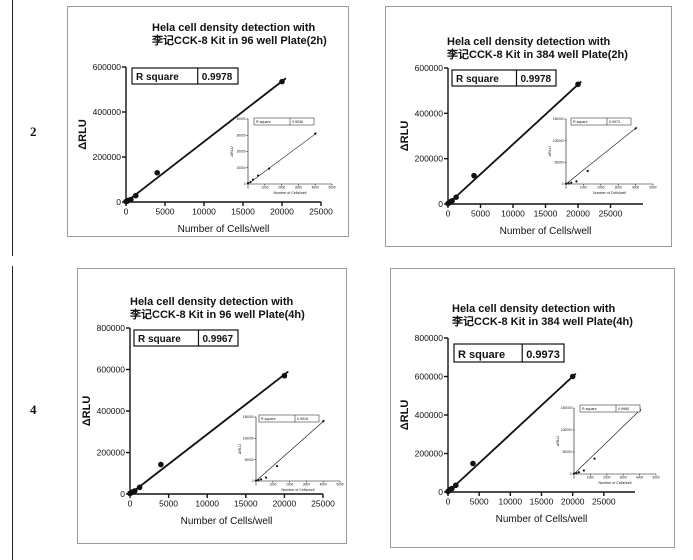  Describe the element at coordinates (33, 409) in the screenshot. I see `row-label-4: 4` at that location.